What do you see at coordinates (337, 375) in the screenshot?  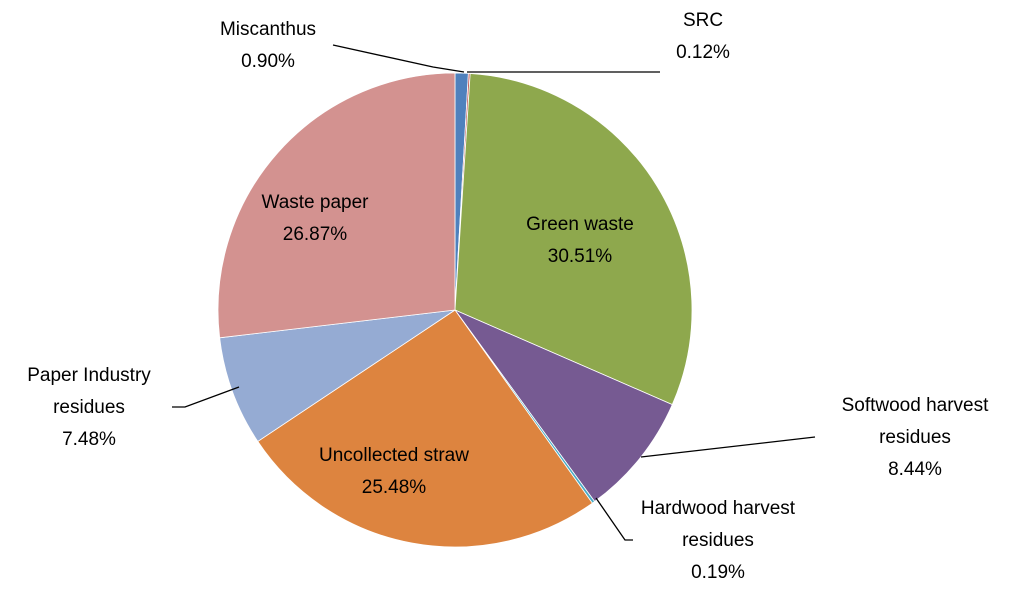 I see `pie-slice-paper-industry-residues` at bounding box center [337, 375].